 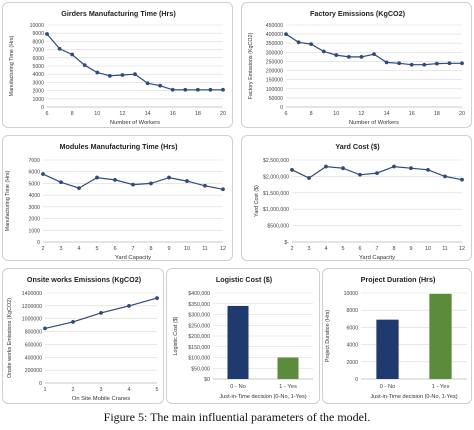 I want to click on y-axis-label: Manufacturing Time (Hrs), so click(x=8, y=200).